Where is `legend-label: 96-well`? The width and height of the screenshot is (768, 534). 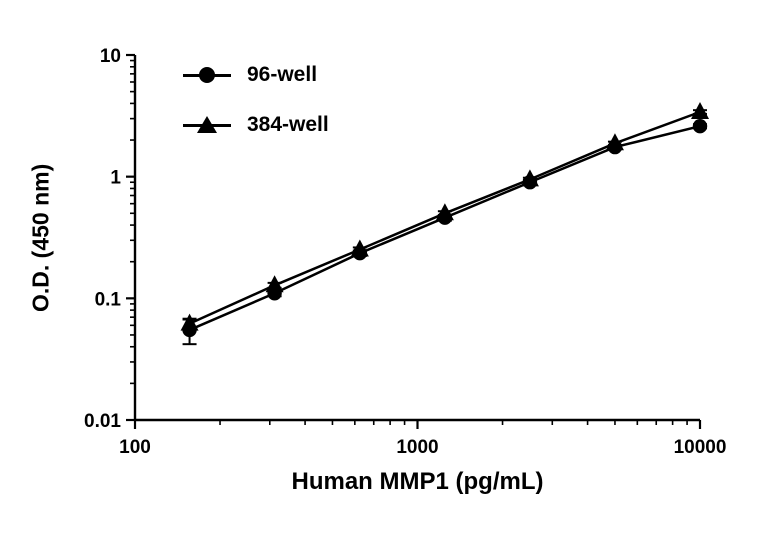
legend-label: 96-well is located at coordinates (282, 74).